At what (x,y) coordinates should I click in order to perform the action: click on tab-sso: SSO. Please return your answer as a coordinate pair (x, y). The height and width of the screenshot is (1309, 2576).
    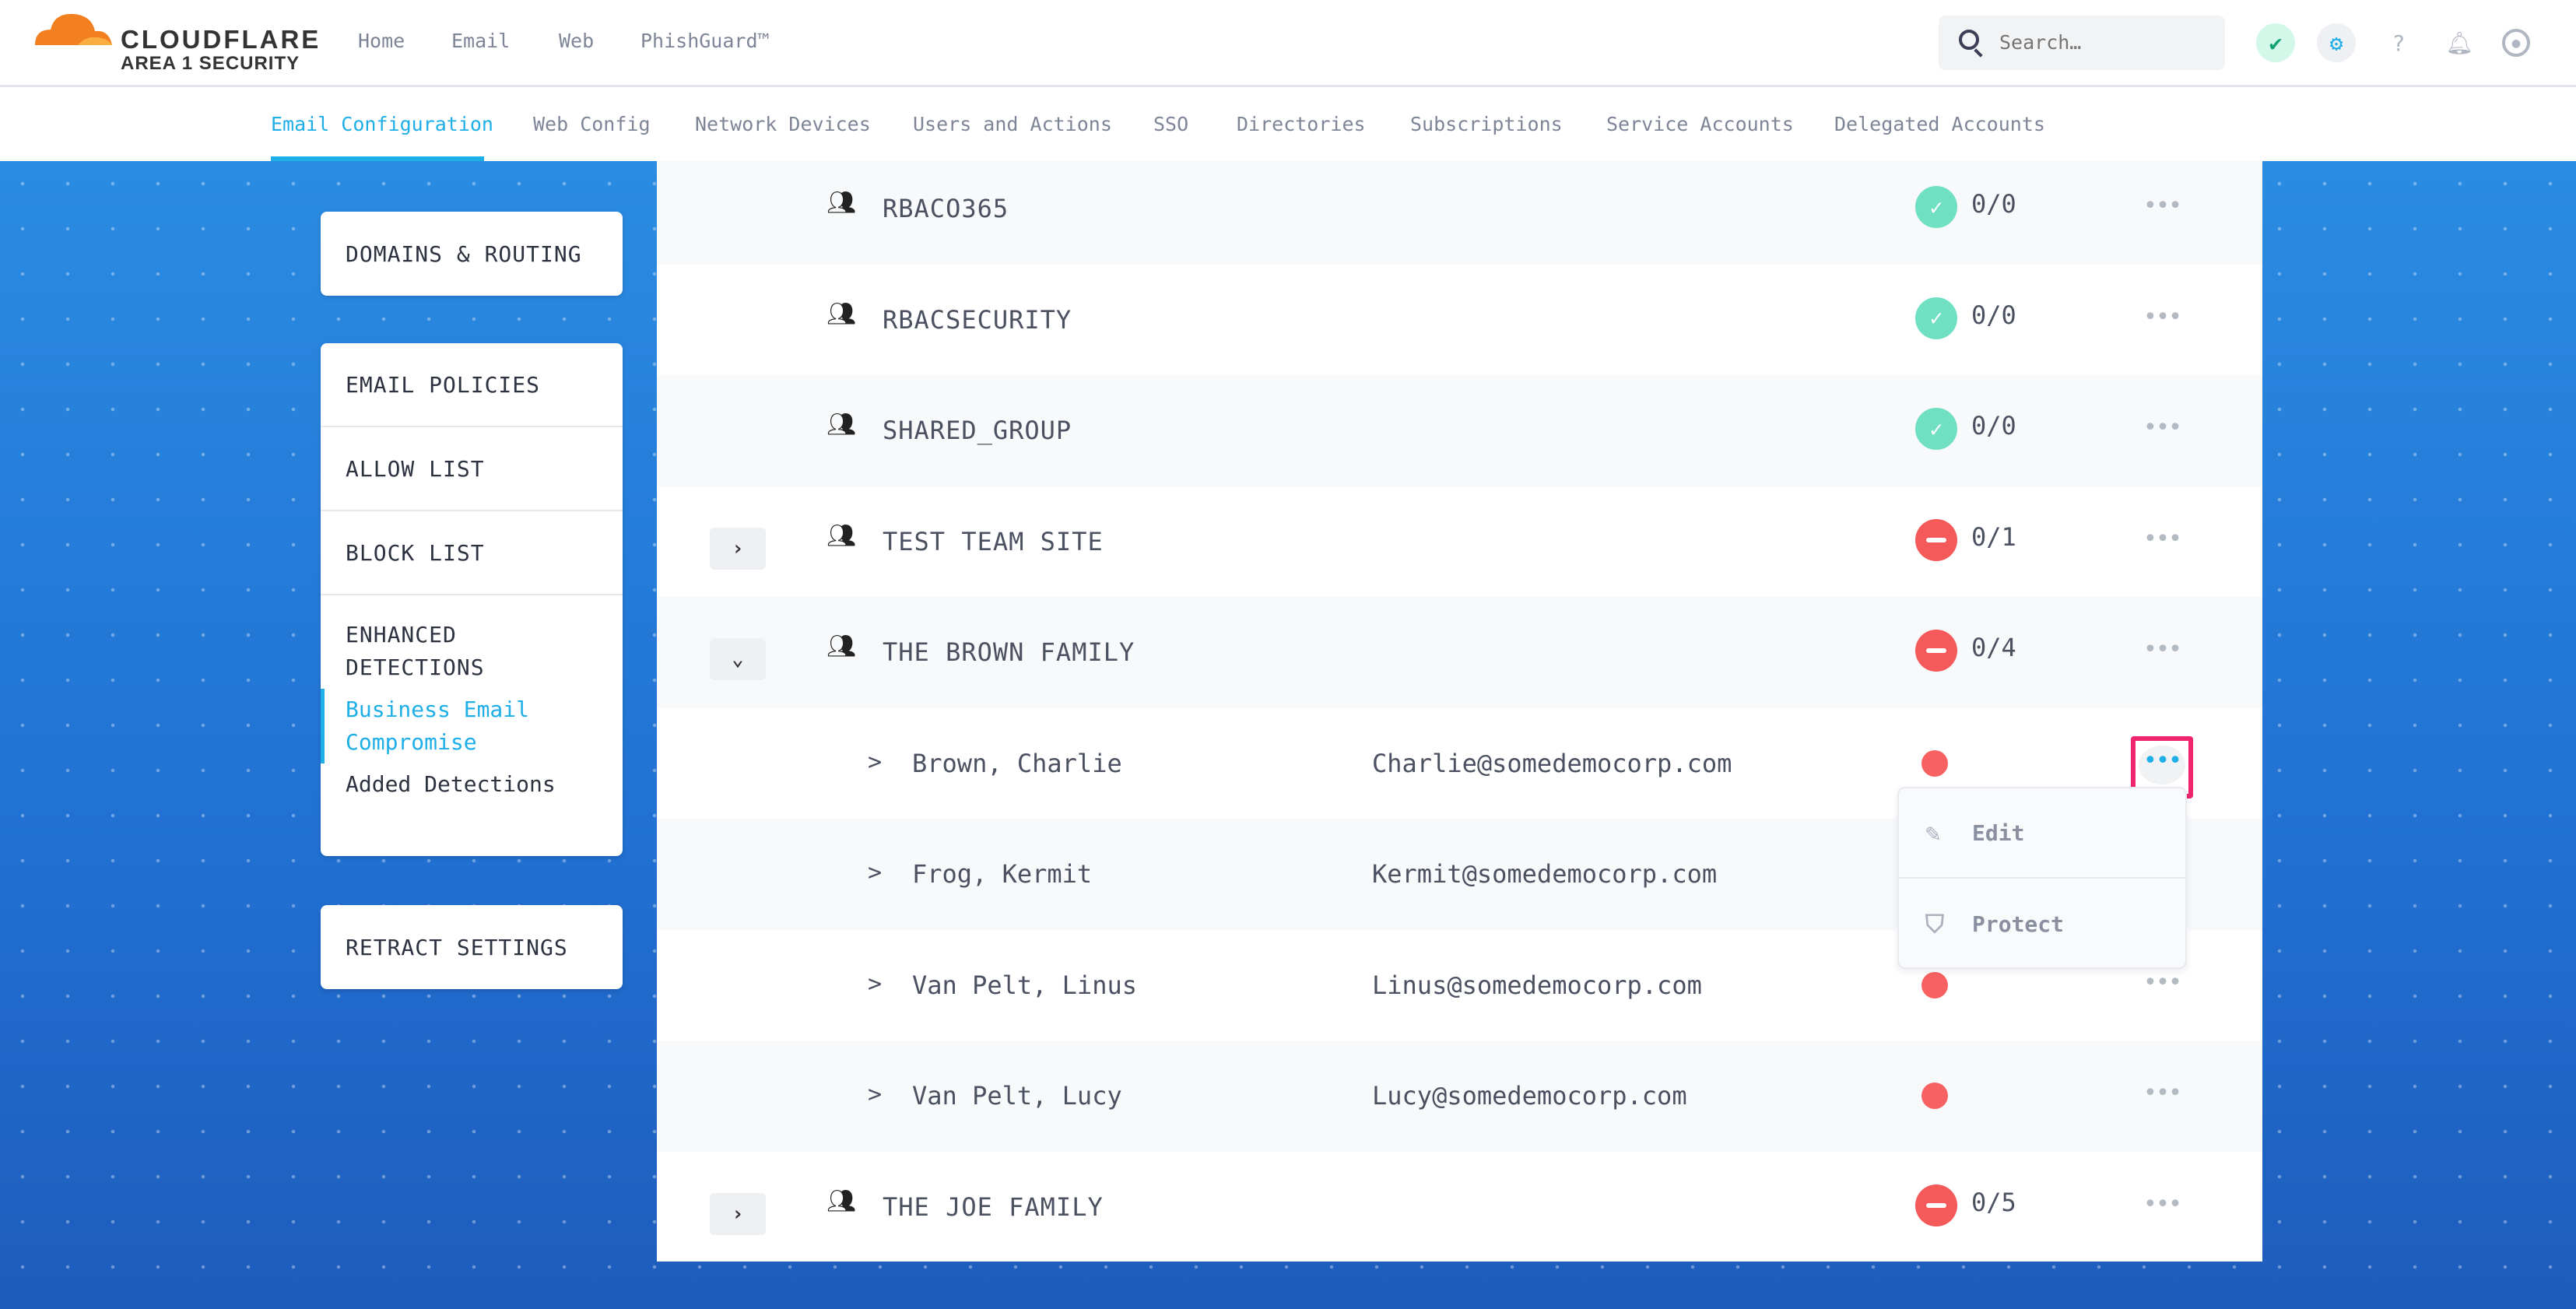
    Looking at the image, I should click on (1171, 124).